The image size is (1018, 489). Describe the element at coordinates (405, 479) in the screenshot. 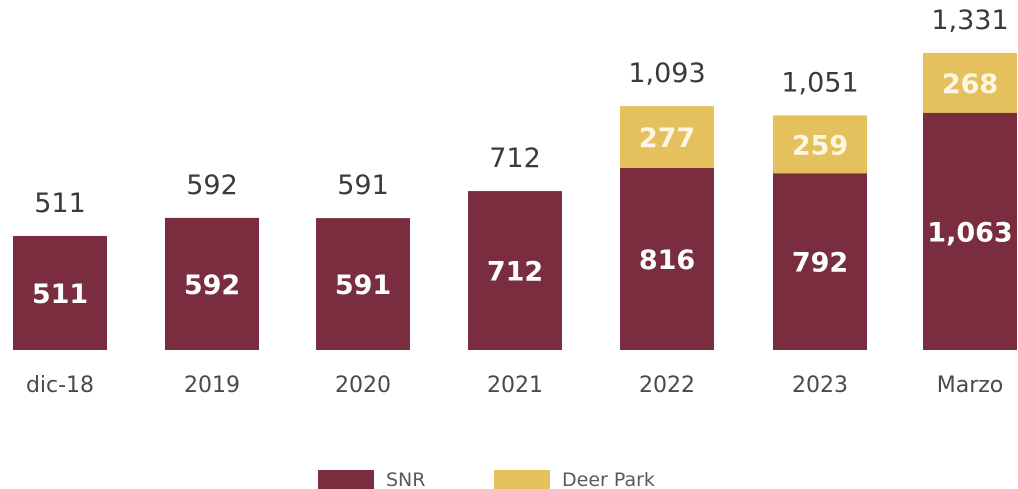

I see `legend-label-snr: SNR` at that location.